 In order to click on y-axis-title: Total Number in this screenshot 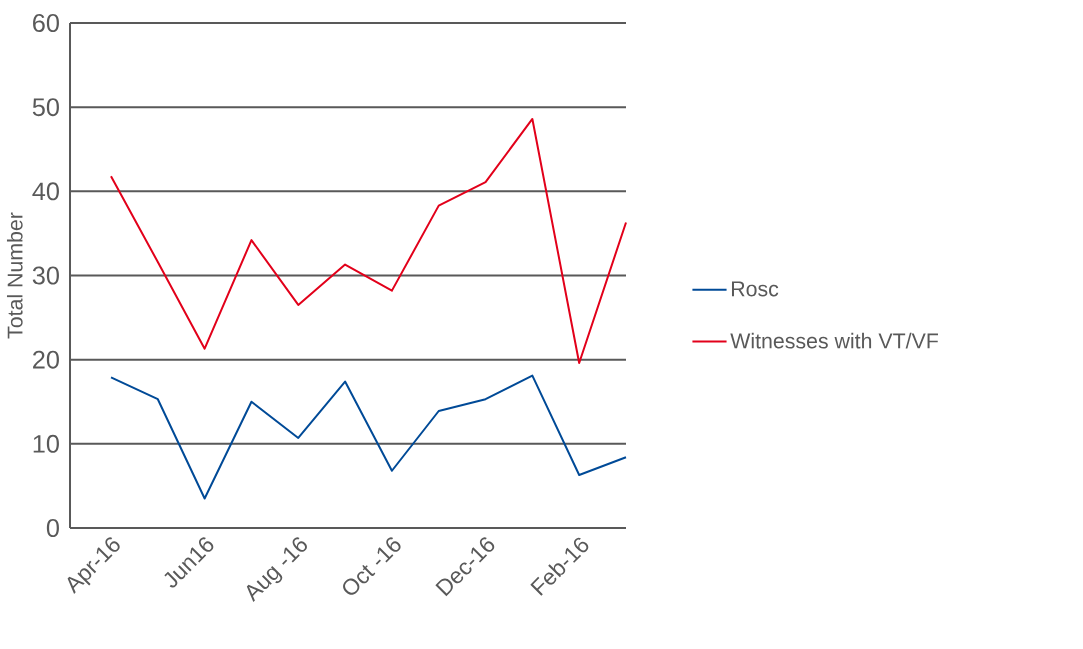, I will do `click(14, 275)`.